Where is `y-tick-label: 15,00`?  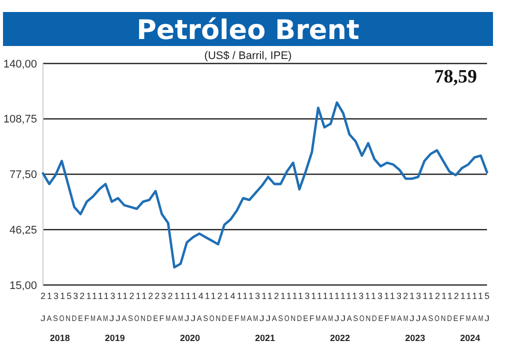
y-tick-label: 15,00 is located at coordinates (23, 286).